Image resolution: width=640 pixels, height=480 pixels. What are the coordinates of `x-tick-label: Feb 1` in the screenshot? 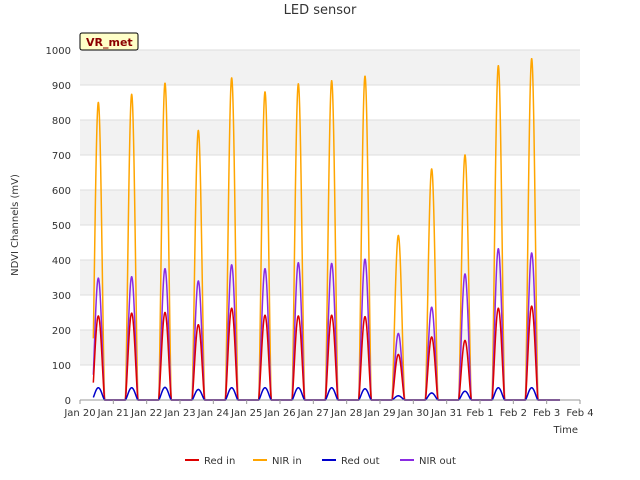 It's located at (479, 413).